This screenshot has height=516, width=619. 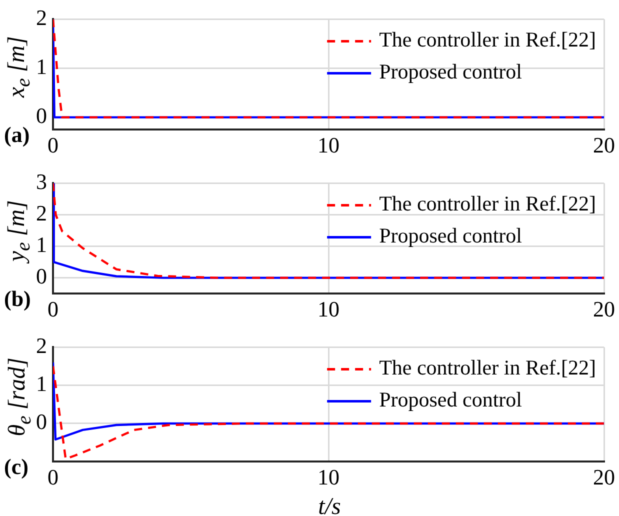 What do you see at coordinates (329, 505) in the screenshot?
I see `x-axis-title: t/s` at bounding box center [329, 505].